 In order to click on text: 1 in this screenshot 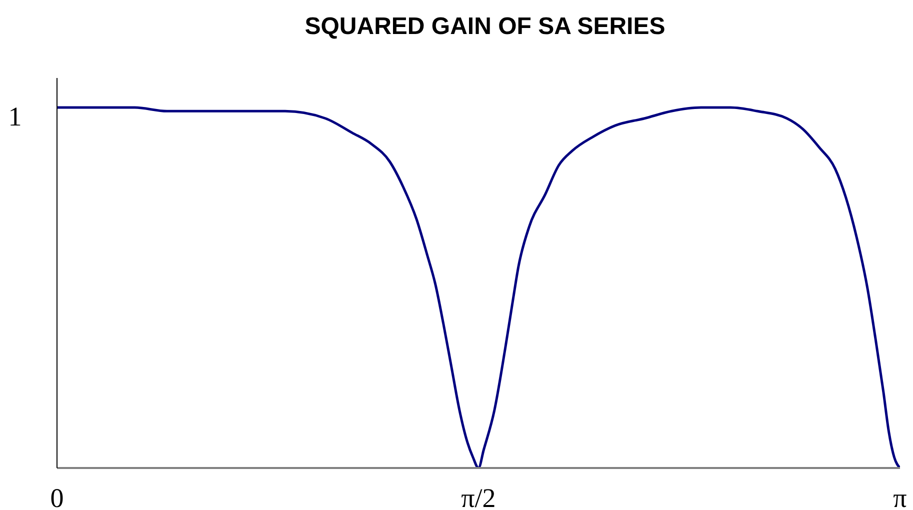, I will do `click(15, 117)`.